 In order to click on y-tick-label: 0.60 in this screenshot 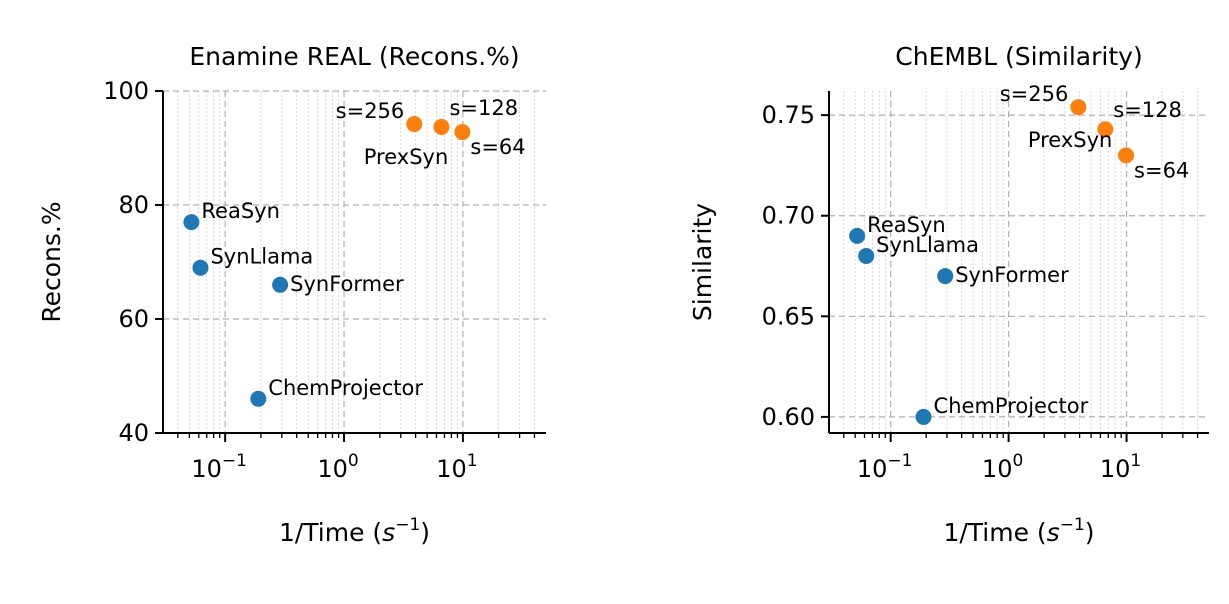, I will do `click(788, 417)`.